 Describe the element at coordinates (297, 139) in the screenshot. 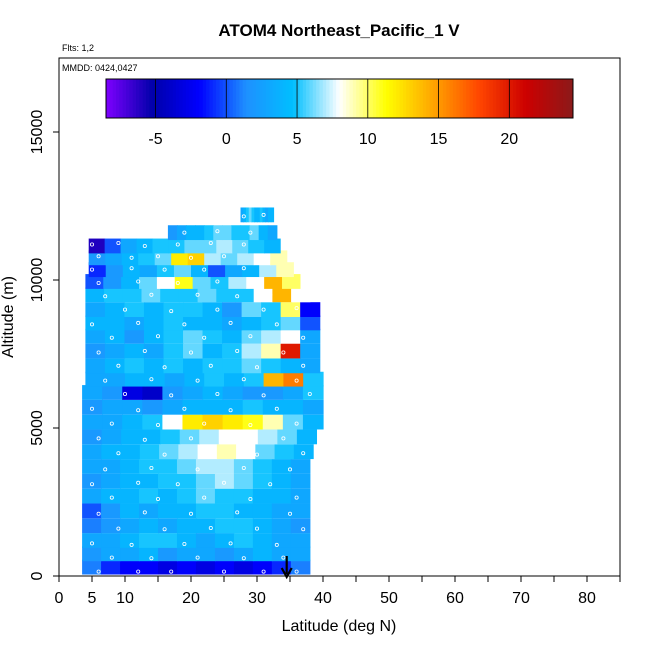

I see `colorbar-tick-label: 5` at that location.